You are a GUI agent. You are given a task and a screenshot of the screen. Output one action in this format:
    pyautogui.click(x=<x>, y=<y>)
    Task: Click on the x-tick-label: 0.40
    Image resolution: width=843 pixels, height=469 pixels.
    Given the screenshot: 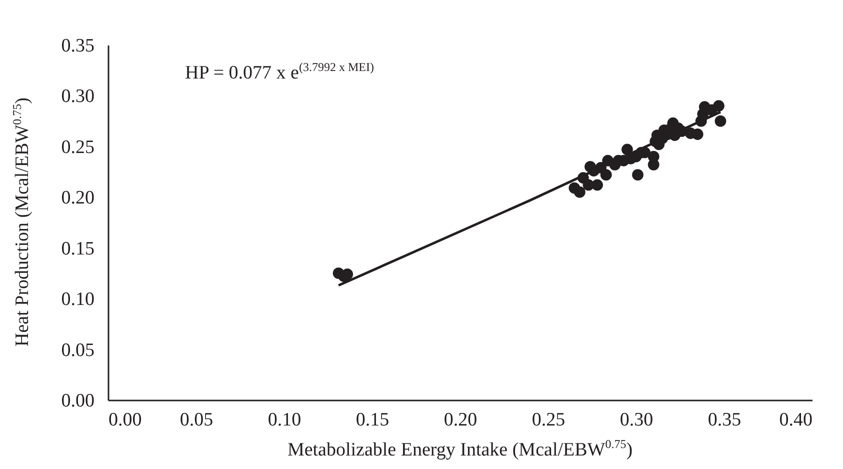 What is the action you would take?
    pyautogui.click(x=795, y=420)
    